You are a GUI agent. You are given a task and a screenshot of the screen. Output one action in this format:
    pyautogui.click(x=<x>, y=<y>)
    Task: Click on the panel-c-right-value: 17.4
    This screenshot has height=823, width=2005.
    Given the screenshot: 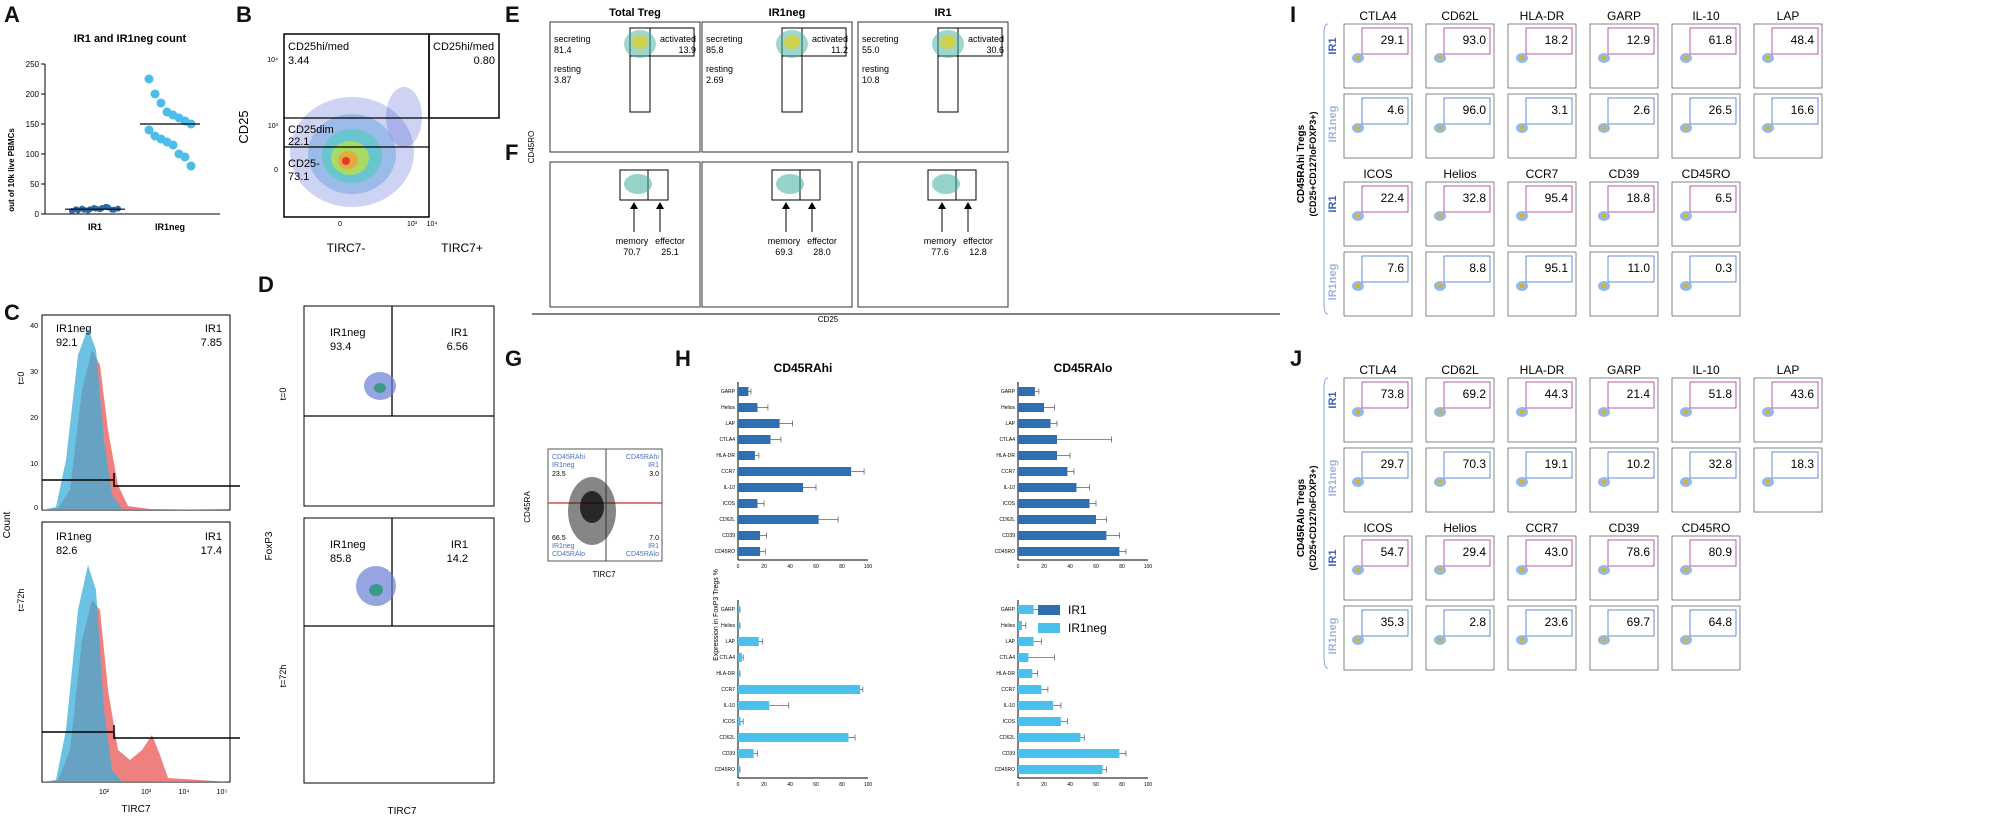 What is the action you would take?
    pyautogui.click(x=211, y=551)
    